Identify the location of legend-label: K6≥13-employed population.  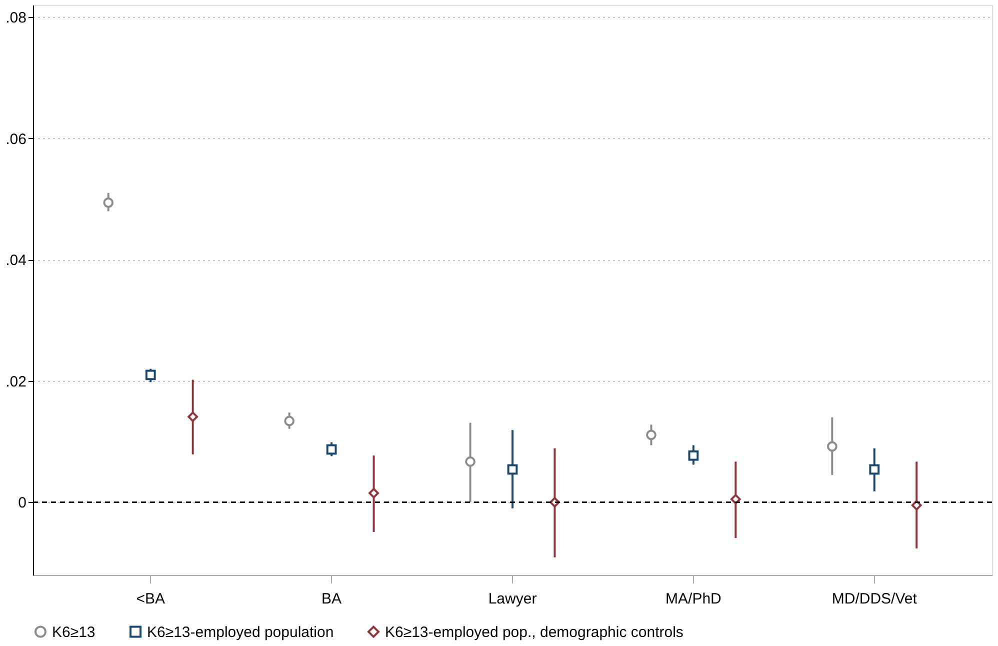
(240, 632).